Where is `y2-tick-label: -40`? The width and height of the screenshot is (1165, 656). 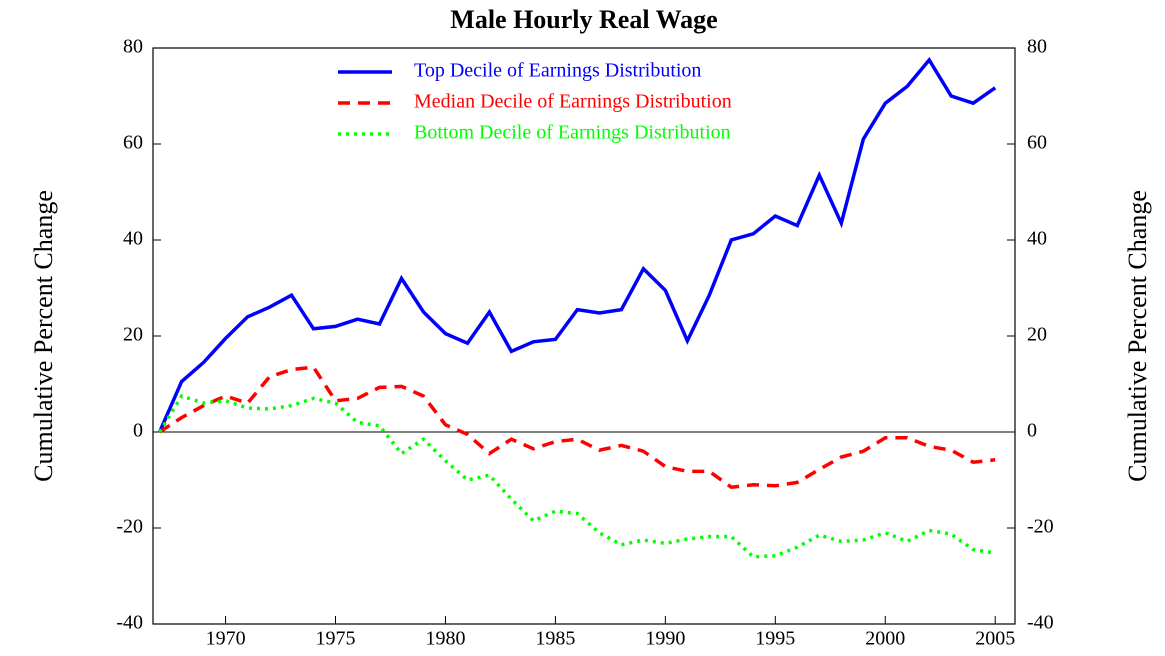
y2-tick-label: -40 is located at coordinates (1040, 623).